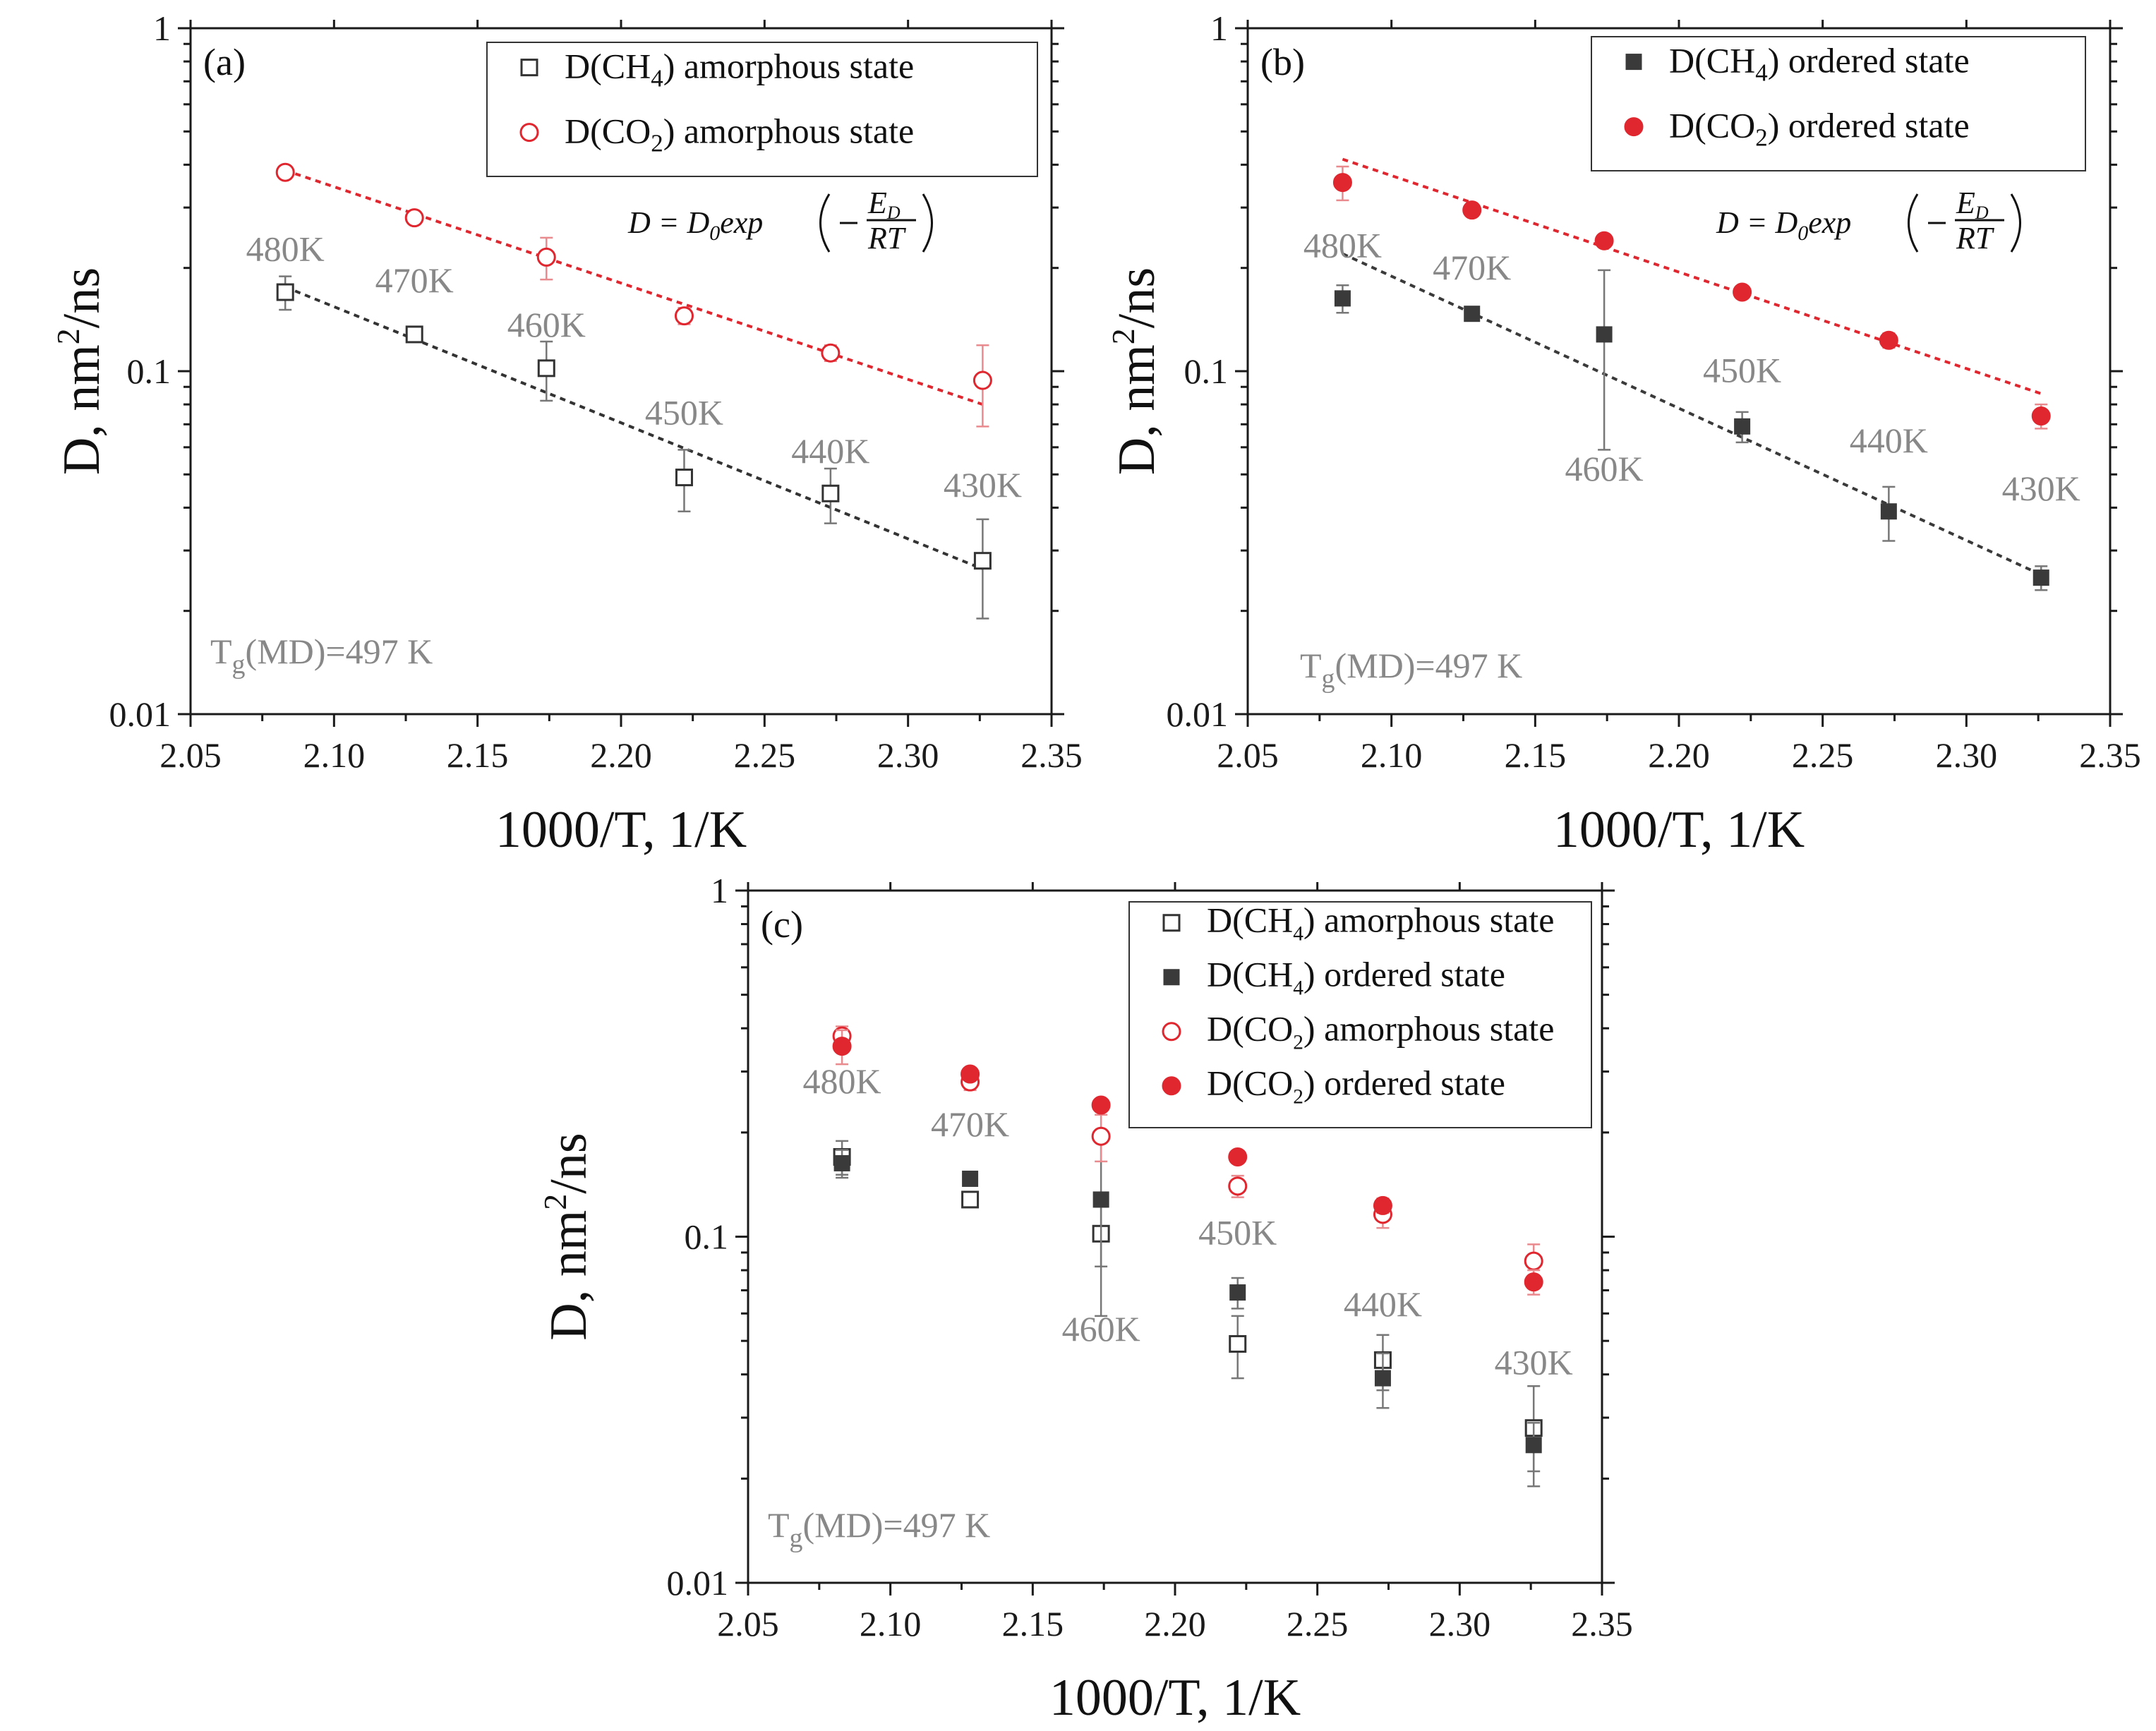 Image resolution: width=2156 pixels, height=1731 pixels. I want to click on equation-main: D = D0exp, so click(1784, 225).